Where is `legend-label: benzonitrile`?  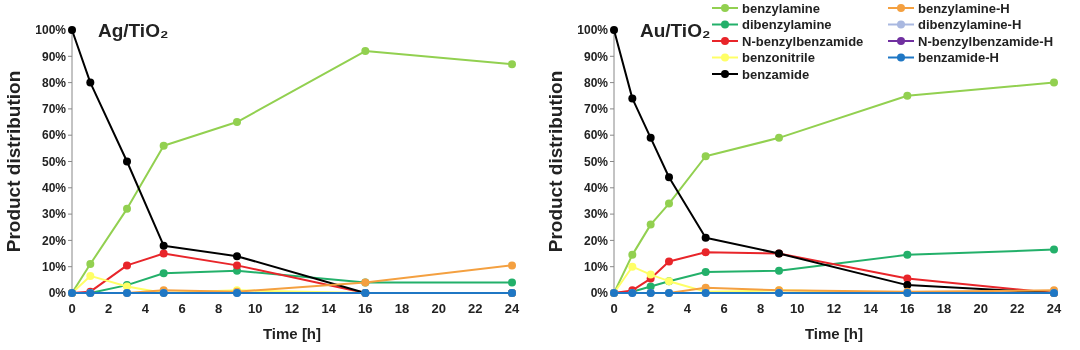
legend-label: benzonitrile is located at coordinates (778, 58).